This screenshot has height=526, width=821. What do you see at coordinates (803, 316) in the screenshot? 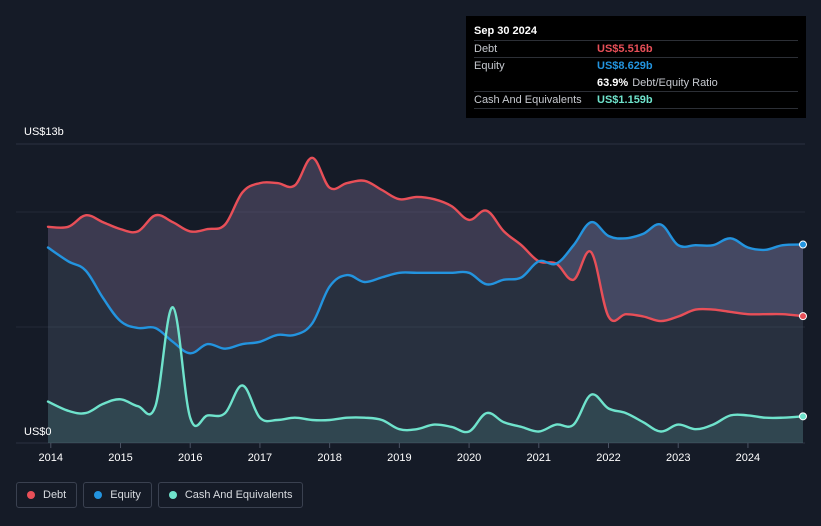
I see `debt-end-marker` at bounding box center [803, 316].